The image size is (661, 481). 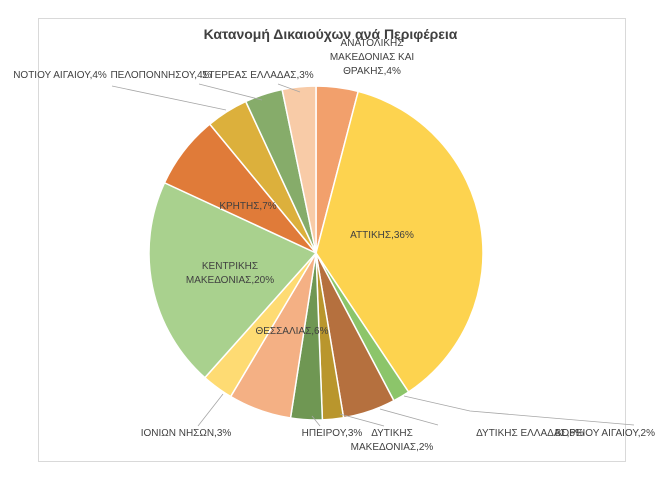 I want to click on slice-label-5: ΗΠΕΙΡΟΥ,3%, so click(x=332, y=433).